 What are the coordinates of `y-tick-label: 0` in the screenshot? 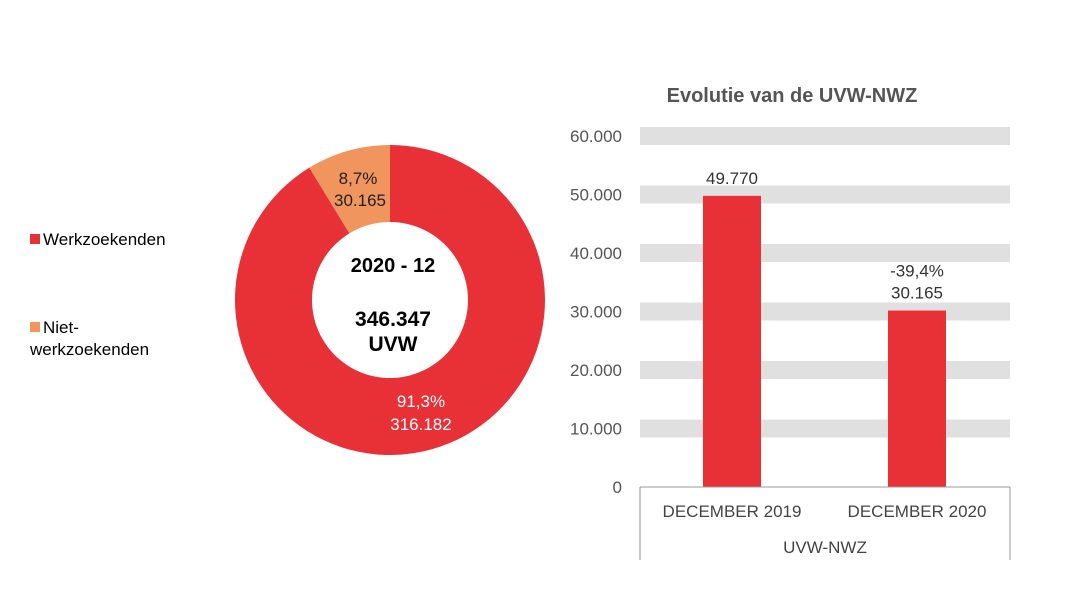 It's located at (617, 487).